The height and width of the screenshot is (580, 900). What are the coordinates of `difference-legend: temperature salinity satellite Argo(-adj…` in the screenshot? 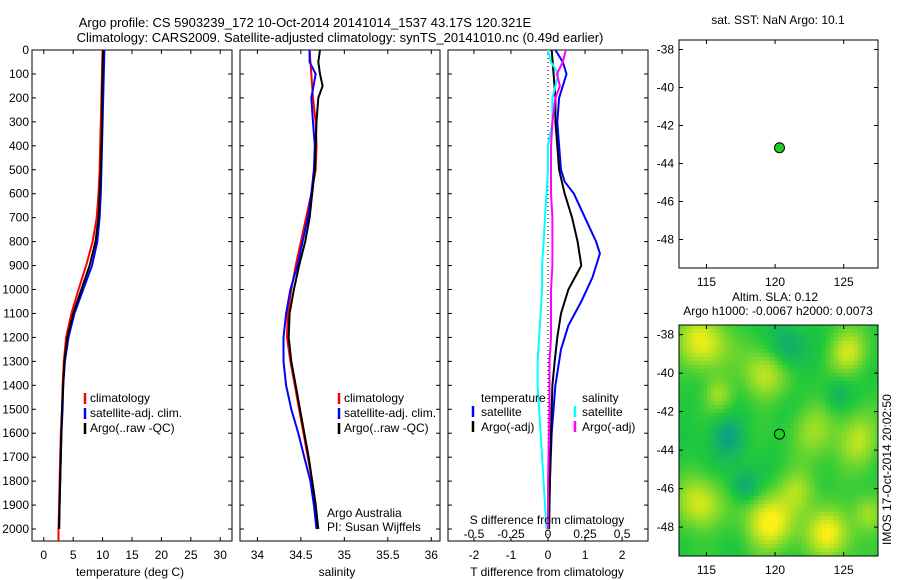 It's located at (553, 412).